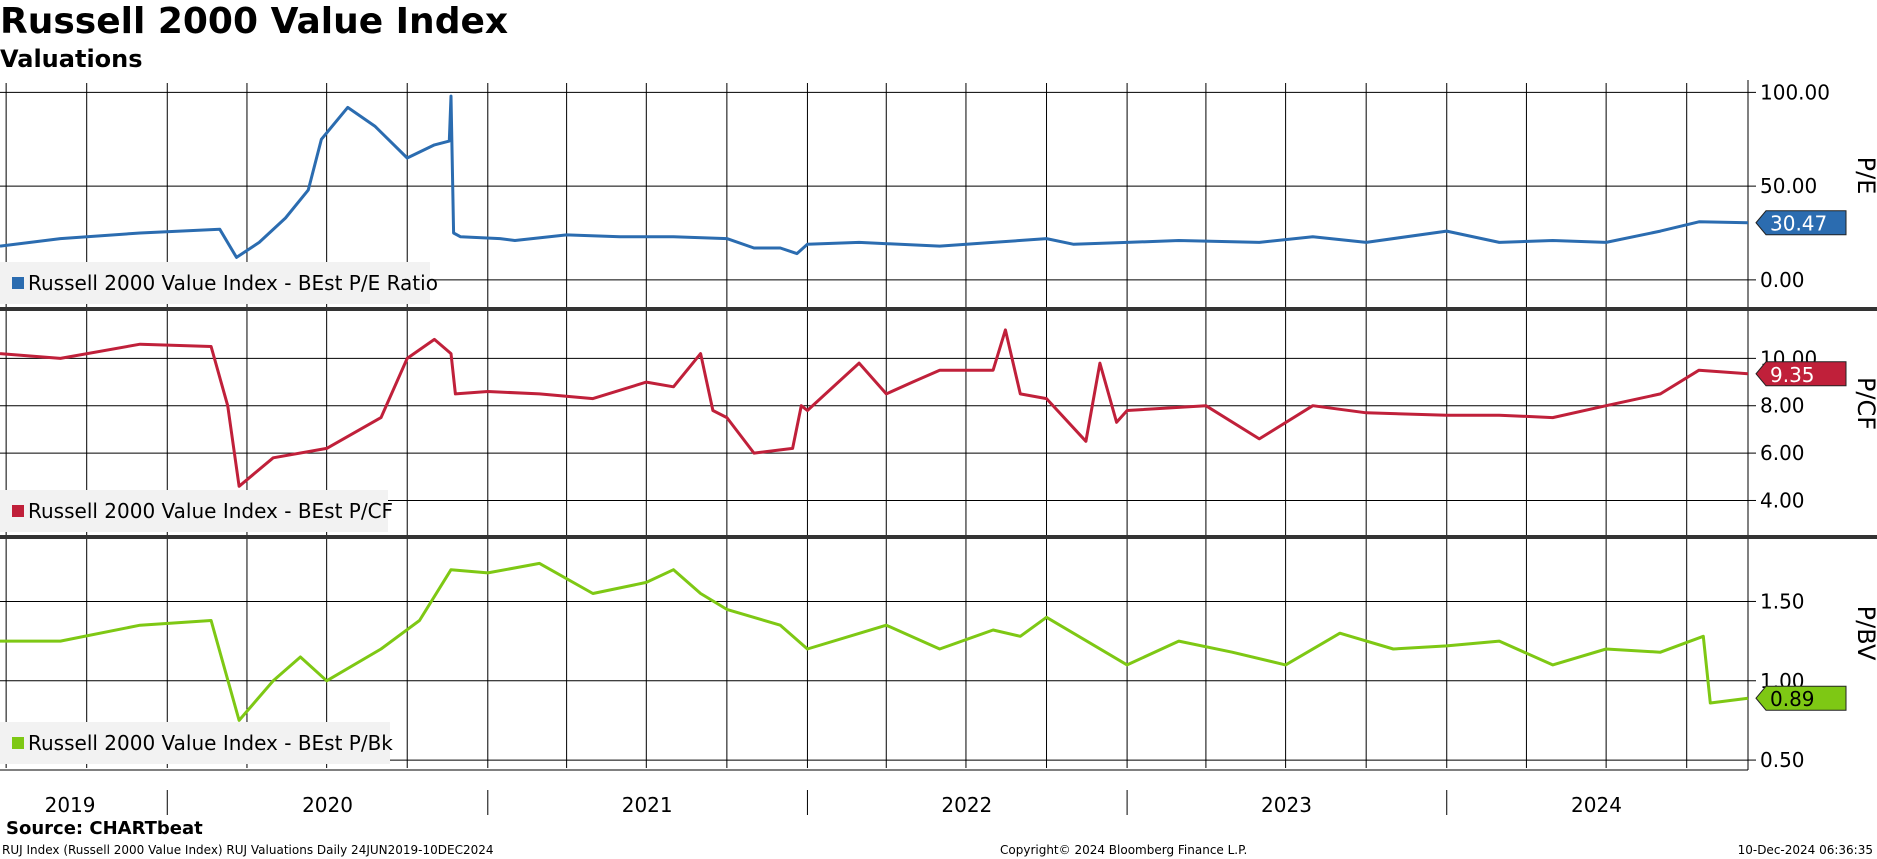 This screenshot has height=859, width=1877. I want to click on last-value-label: 9.35, so click(1792, 375).